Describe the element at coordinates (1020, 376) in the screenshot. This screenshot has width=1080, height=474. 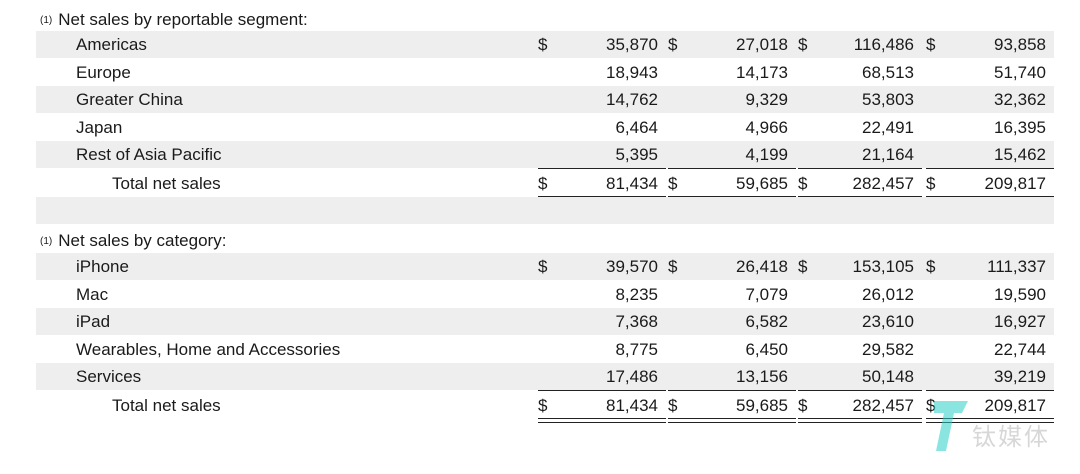
I see `value: 39,219` at that location.